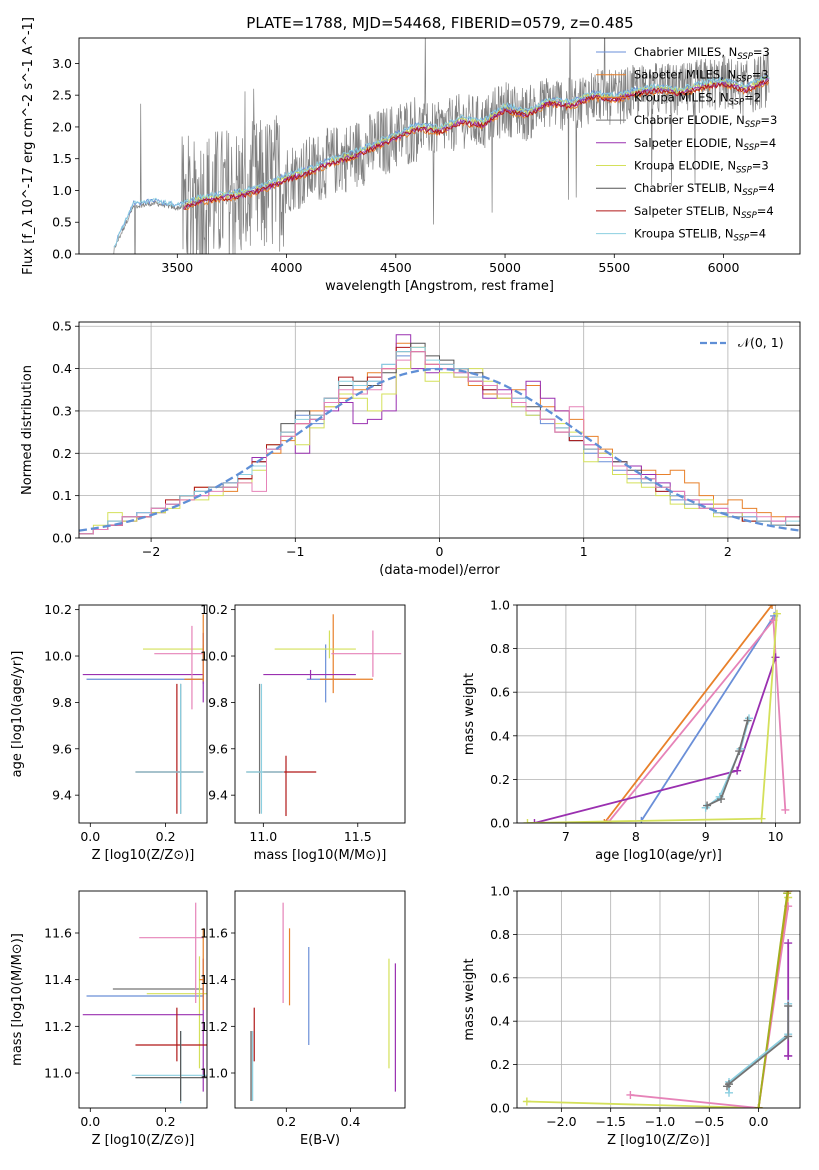  What do you see at coordinates (658, 855) in the screenshot?
I see `x-axis-label: age [log10(age/yr)]` at bounding box center [658, 855].